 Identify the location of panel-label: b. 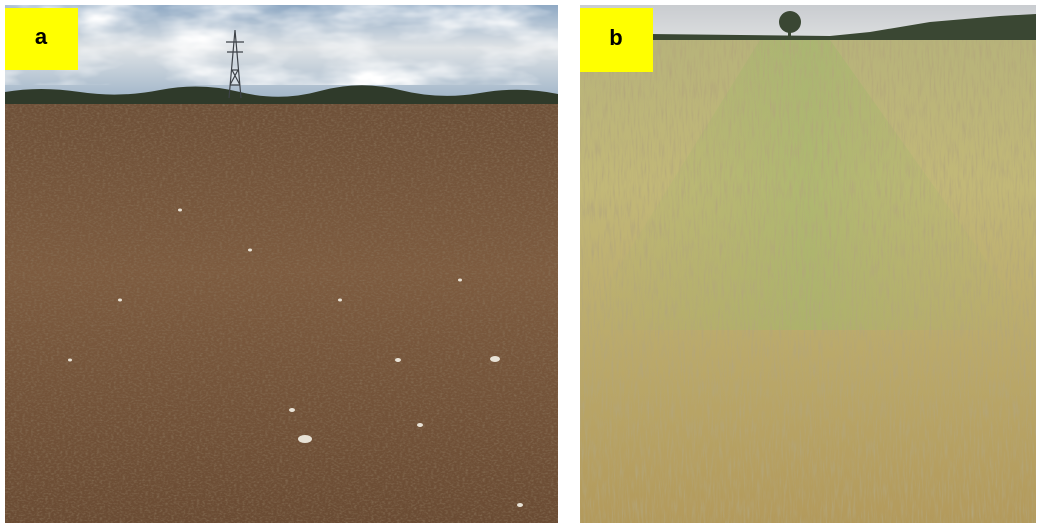
(615, 37).